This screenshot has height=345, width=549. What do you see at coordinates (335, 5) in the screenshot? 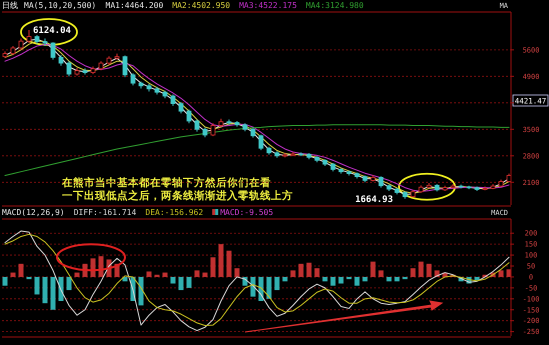
I see `text: MA4:3124.980` at bounding box center [335, 5].